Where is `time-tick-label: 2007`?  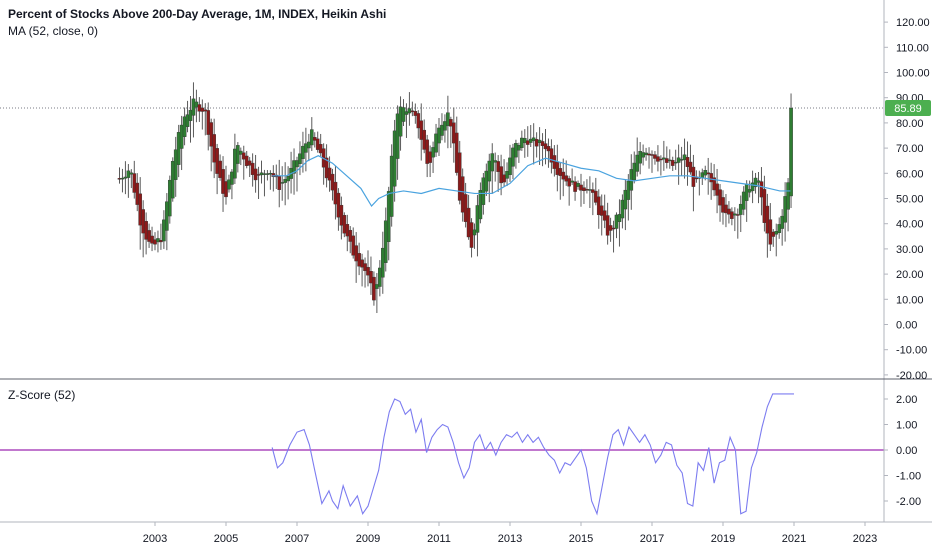 time-tick-label: 2007 is located at coordinates (297, 539).